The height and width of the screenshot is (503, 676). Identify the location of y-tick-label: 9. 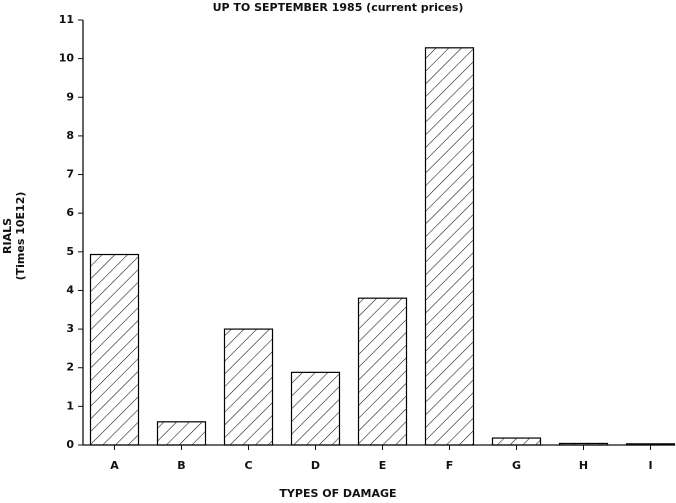
(70, 96).